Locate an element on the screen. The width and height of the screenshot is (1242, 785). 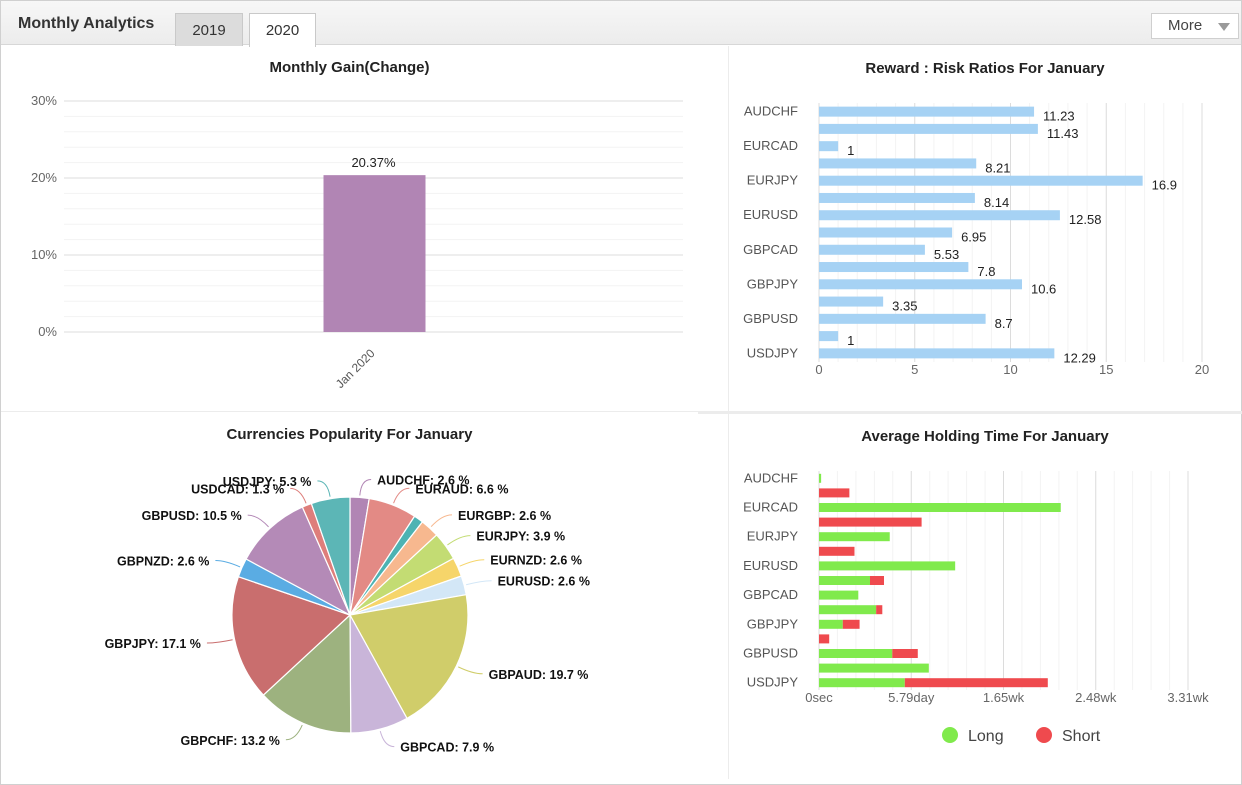
rr-data-label: 5.53 is located at coordinates (946, 254).